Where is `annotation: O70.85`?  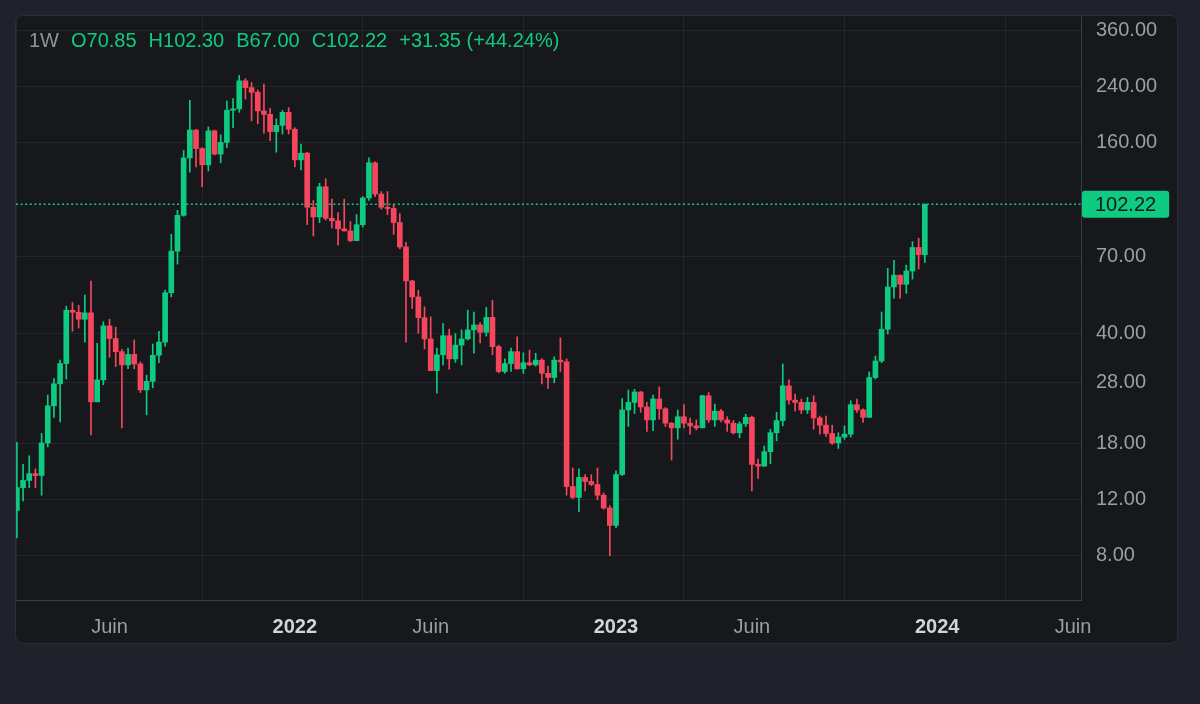
annotation: O70.85 is located at coordinates (104, 40).